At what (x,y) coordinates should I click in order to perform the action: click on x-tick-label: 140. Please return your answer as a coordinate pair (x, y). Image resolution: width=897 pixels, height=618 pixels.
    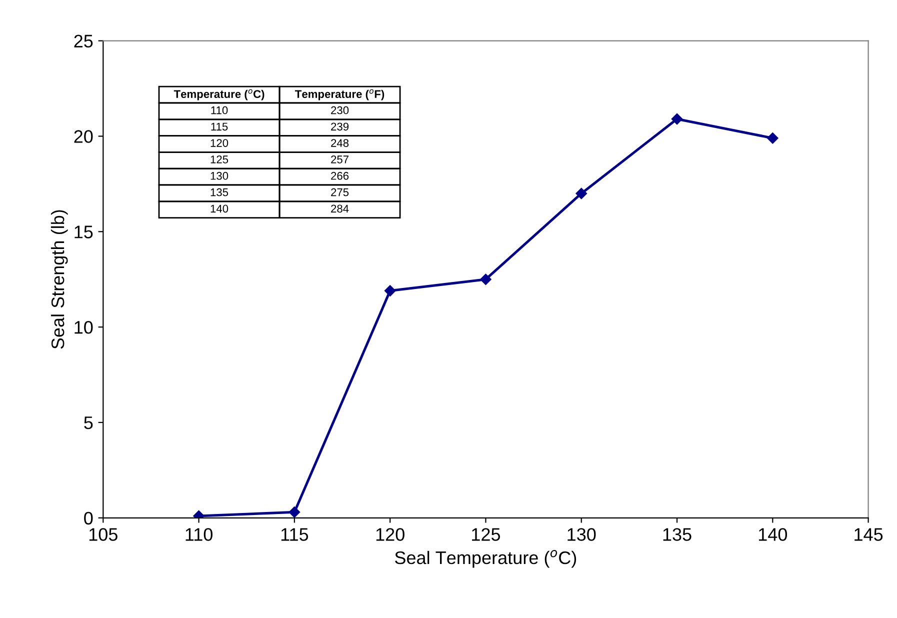
    Looking at the image, I should click on (773, 534).